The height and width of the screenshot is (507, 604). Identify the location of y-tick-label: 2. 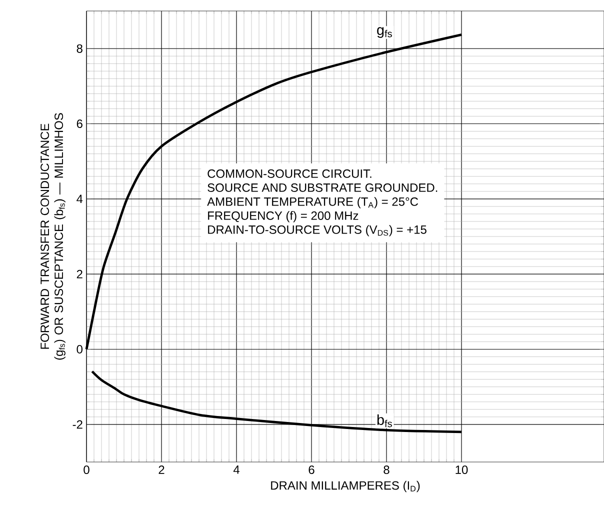
(79, 274).